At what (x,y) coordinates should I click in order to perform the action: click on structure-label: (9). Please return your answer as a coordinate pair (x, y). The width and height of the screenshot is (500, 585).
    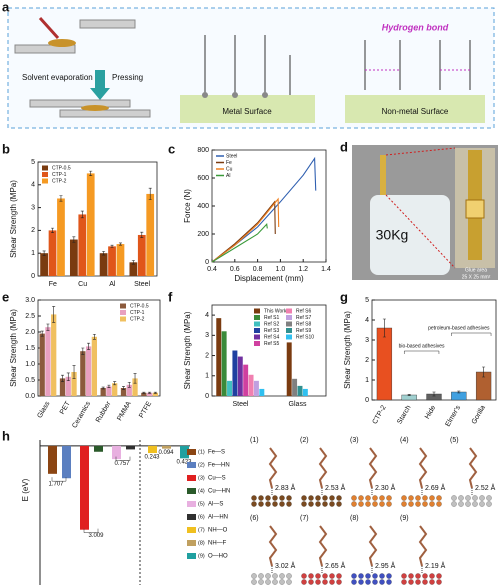
    Looking at the image, I should click on (404, 518).